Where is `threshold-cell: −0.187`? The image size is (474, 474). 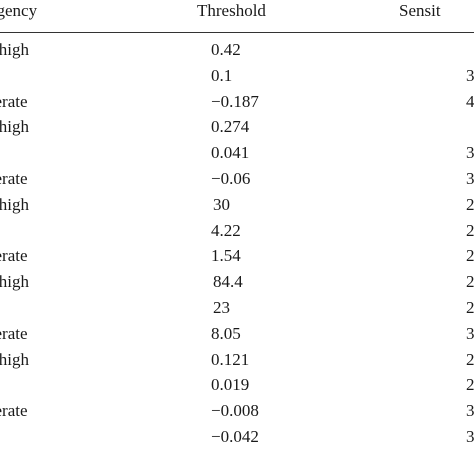 threshold-cell: −0.187 is located at coordinates (235, 101).